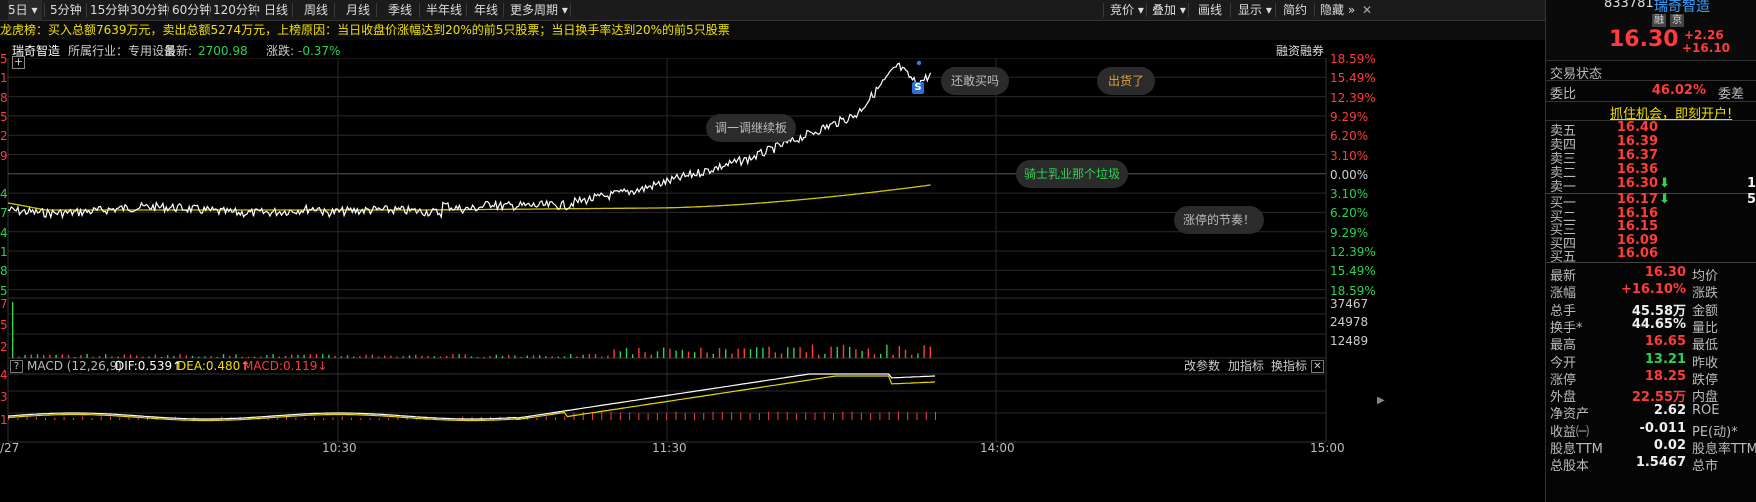  Describe the element at coordinates (1300, 51) in the screenshot. I see `margin-trading-link: 融资融券` at that location.